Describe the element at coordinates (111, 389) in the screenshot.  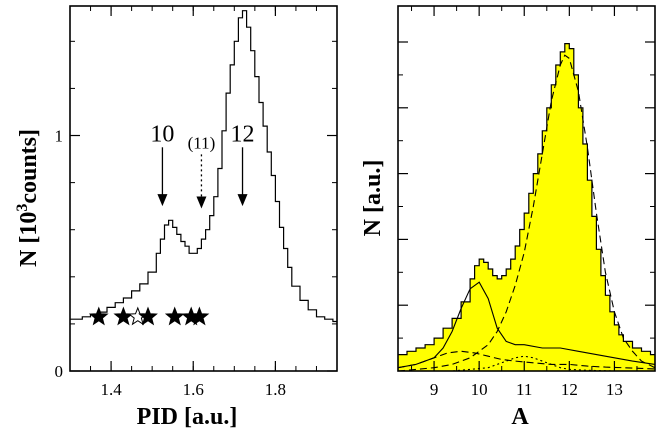
I see `left-x-tick-label: 1.4` at that location.